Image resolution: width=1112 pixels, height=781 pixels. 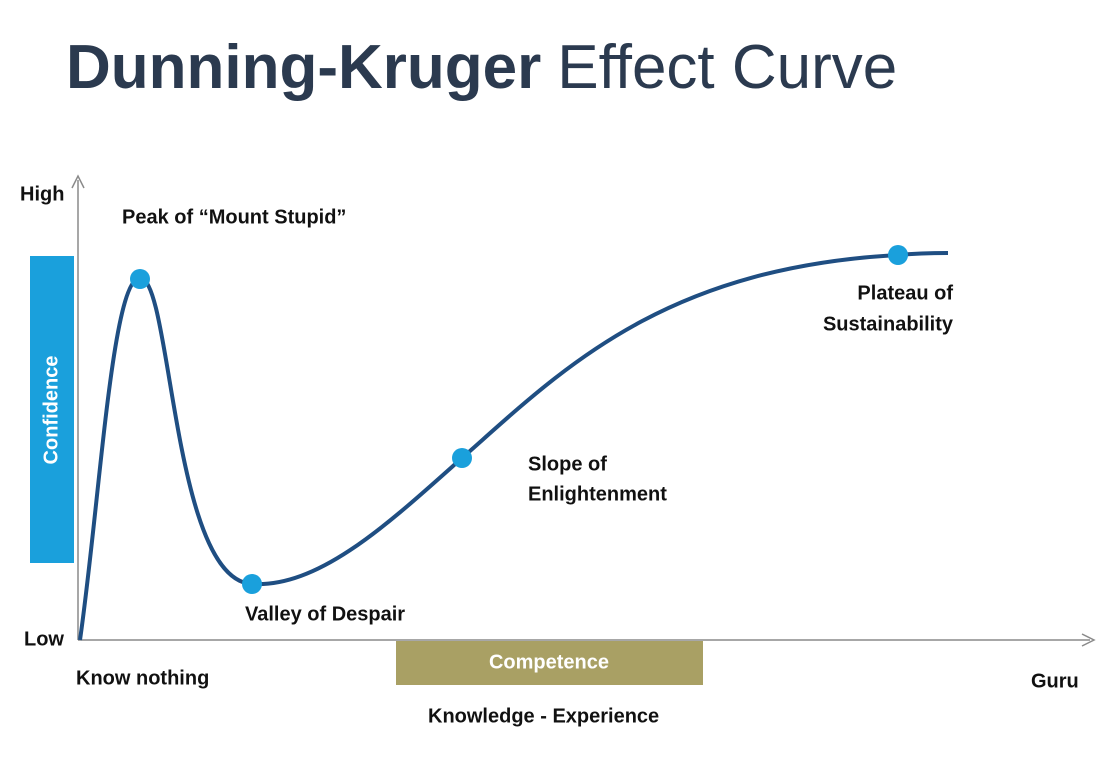 What do you see at coordinates (888, 324) in the screenshot?
I see `stage-label: Sustainability` at bounding box center [888, 324].